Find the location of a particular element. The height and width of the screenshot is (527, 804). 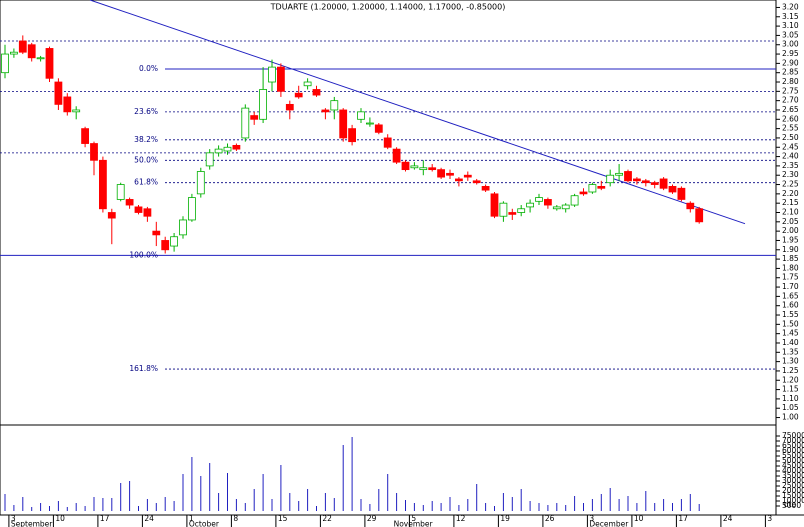

month-label: October is located at coordinates (204, 523).